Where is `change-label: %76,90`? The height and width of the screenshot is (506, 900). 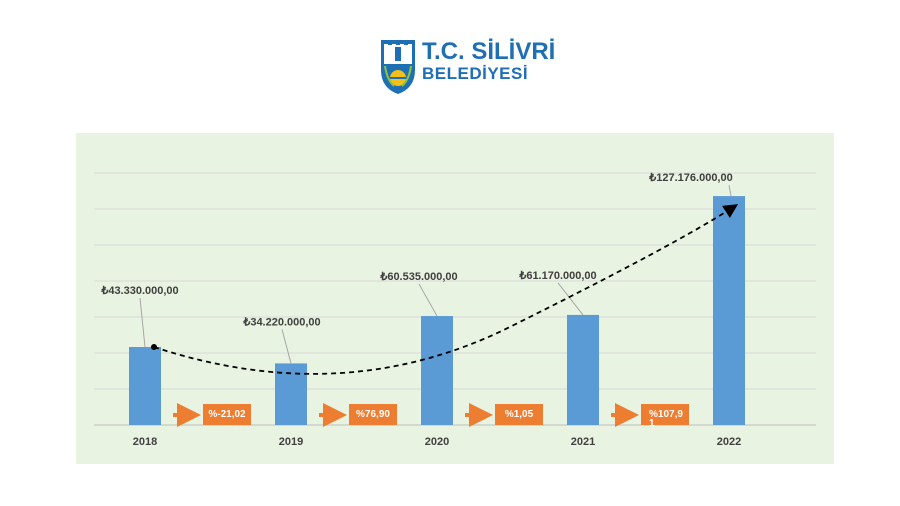
change-label: %76,90 is located at coordinates (373, 414).